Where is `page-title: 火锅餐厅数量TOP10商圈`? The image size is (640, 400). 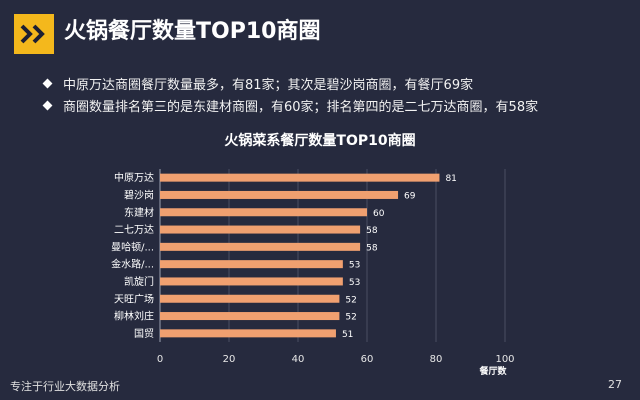 page-title: 火锅餐厅数量TOP10商圈 is located at coordinates (192, 31).